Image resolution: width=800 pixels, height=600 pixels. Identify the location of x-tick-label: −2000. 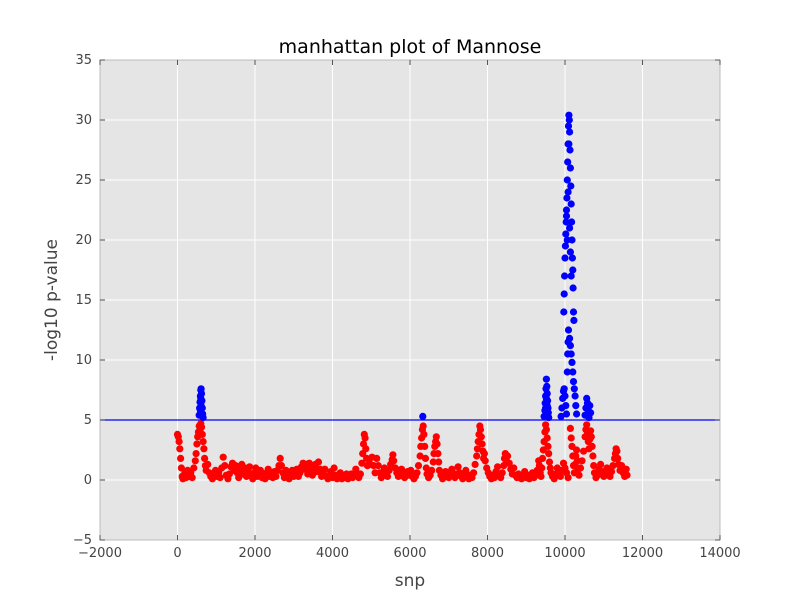
(100, 553).